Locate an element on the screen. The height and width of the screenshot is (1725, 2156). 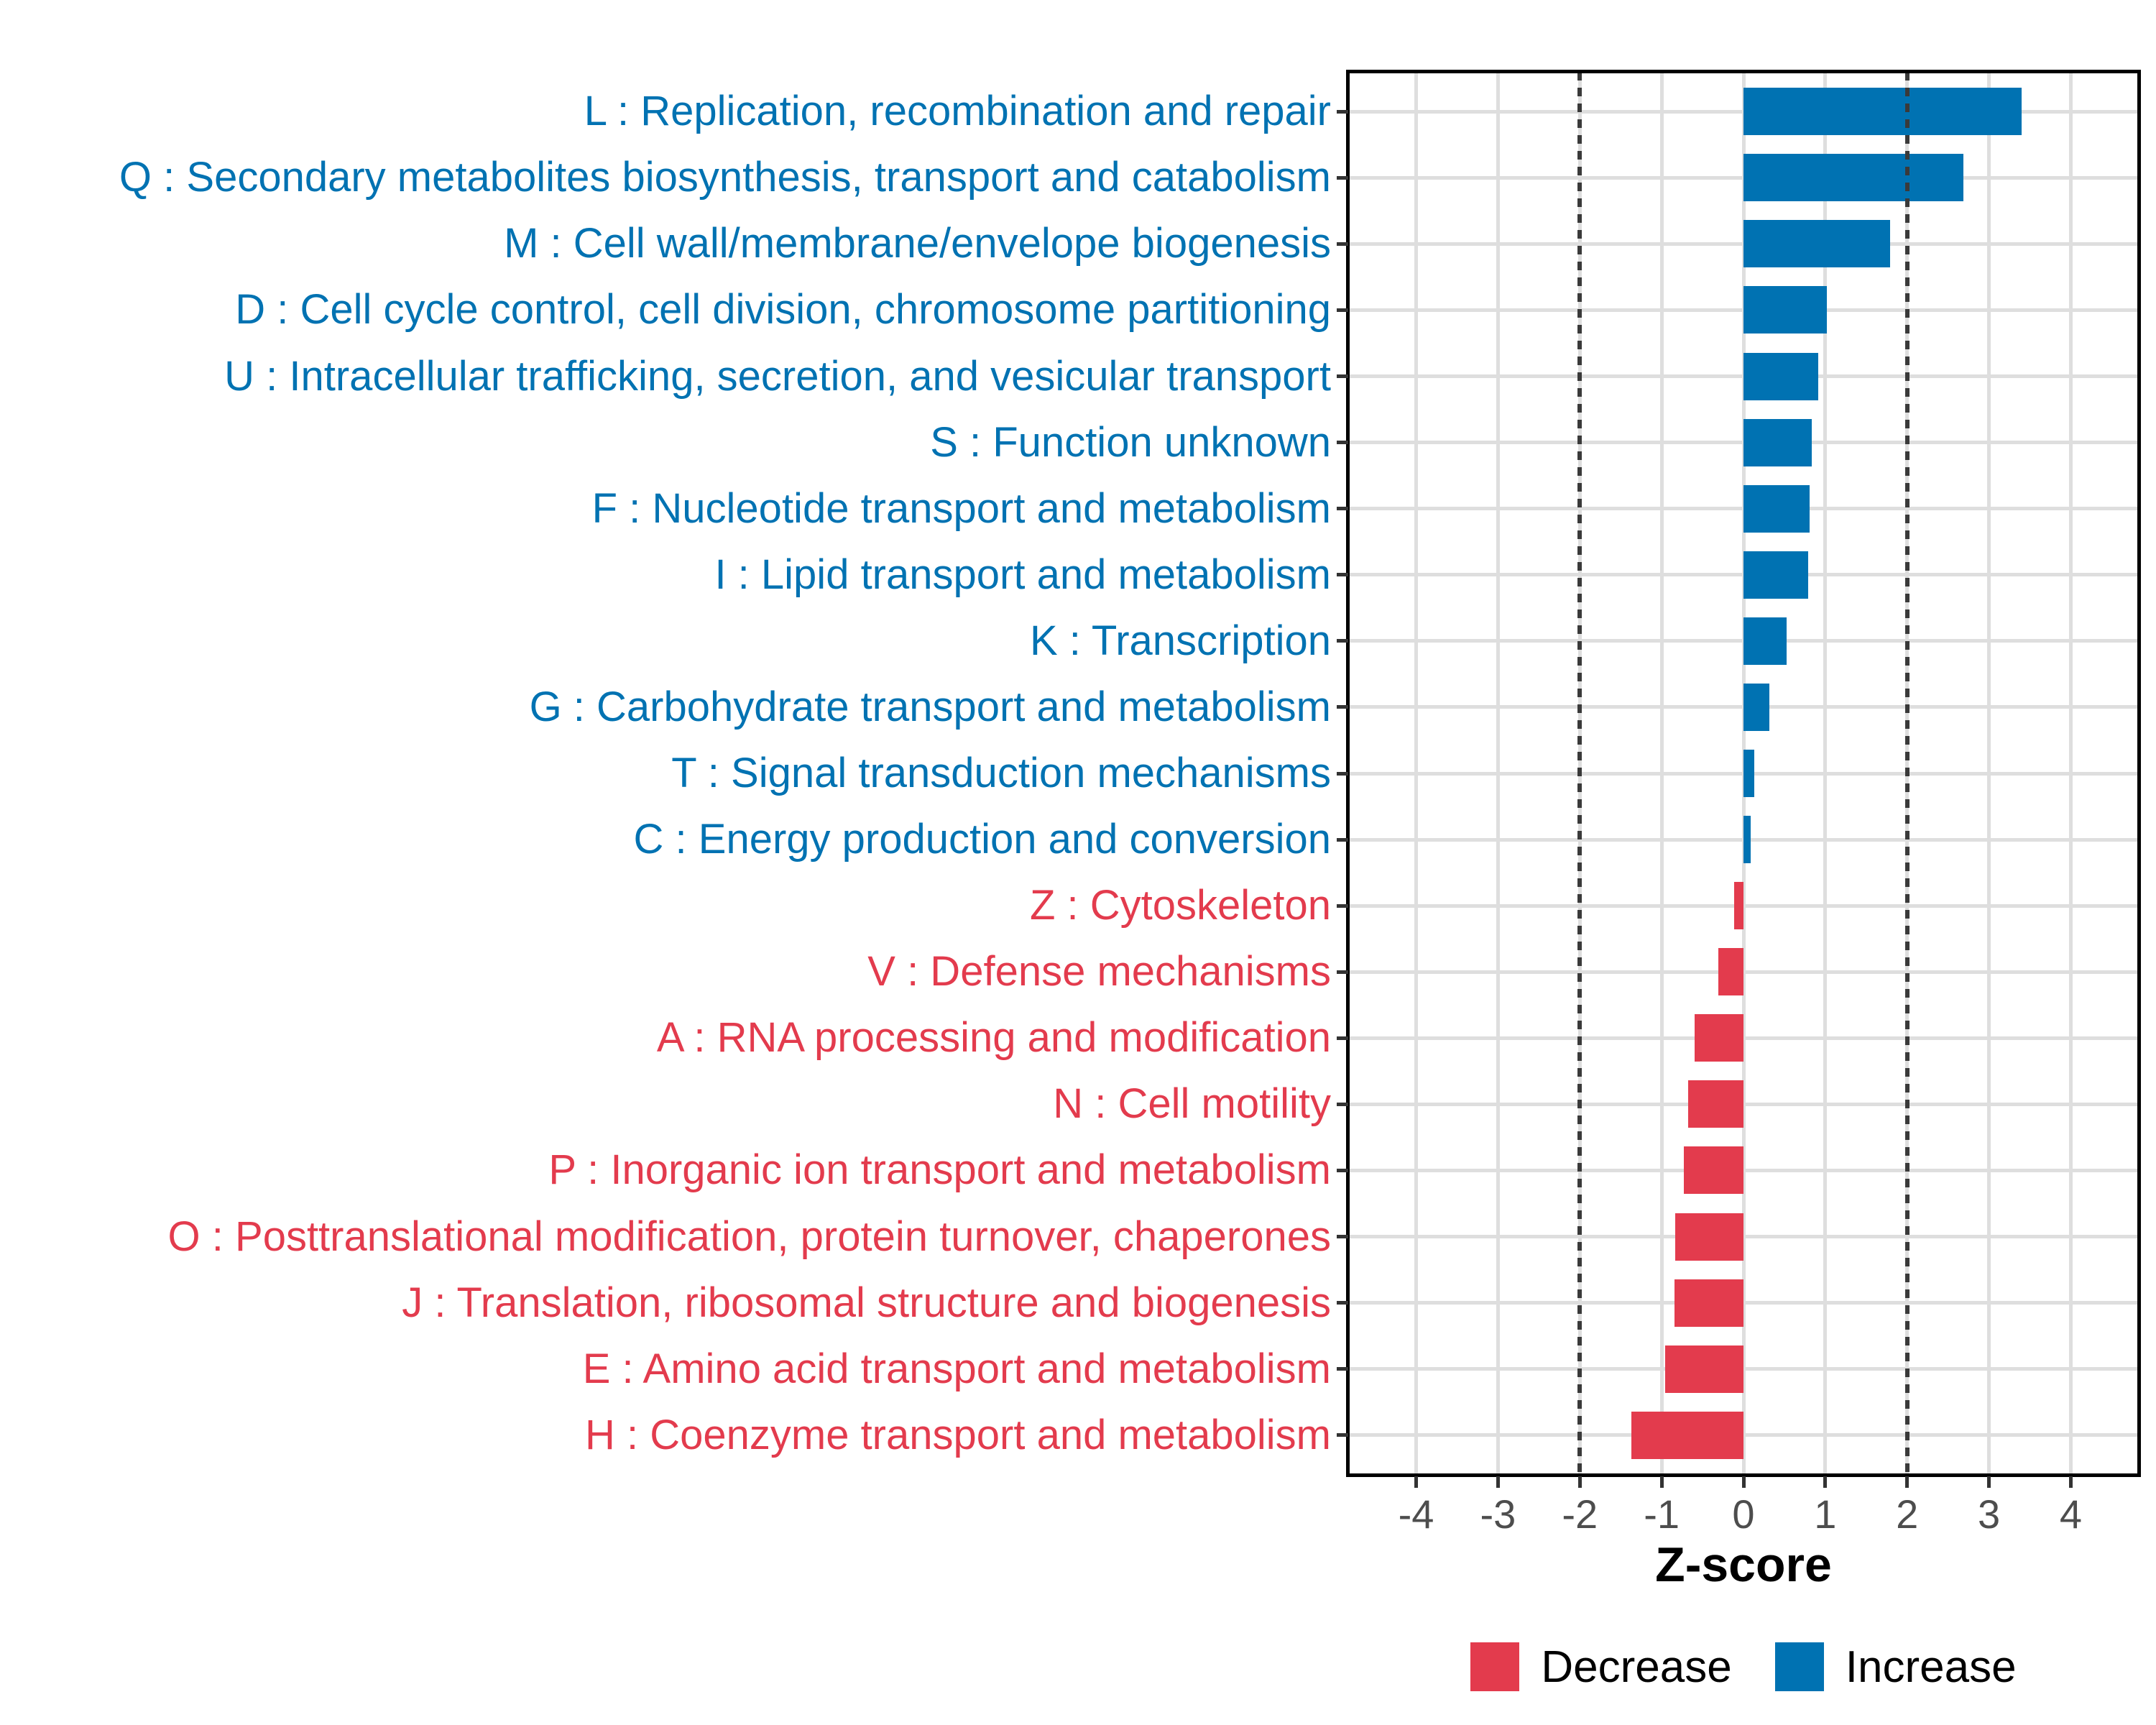
y-axis-category-label: K : Transcription is located at coordinates (1180, 640).